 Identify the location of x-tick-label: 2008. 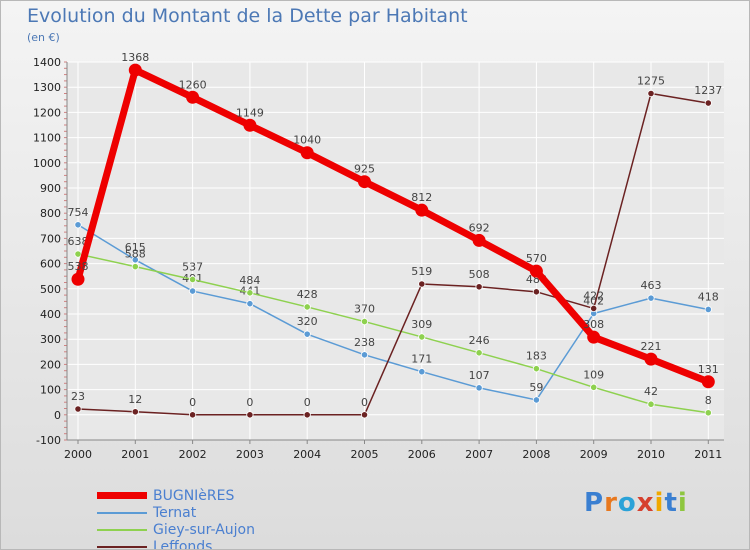
(536, 454).